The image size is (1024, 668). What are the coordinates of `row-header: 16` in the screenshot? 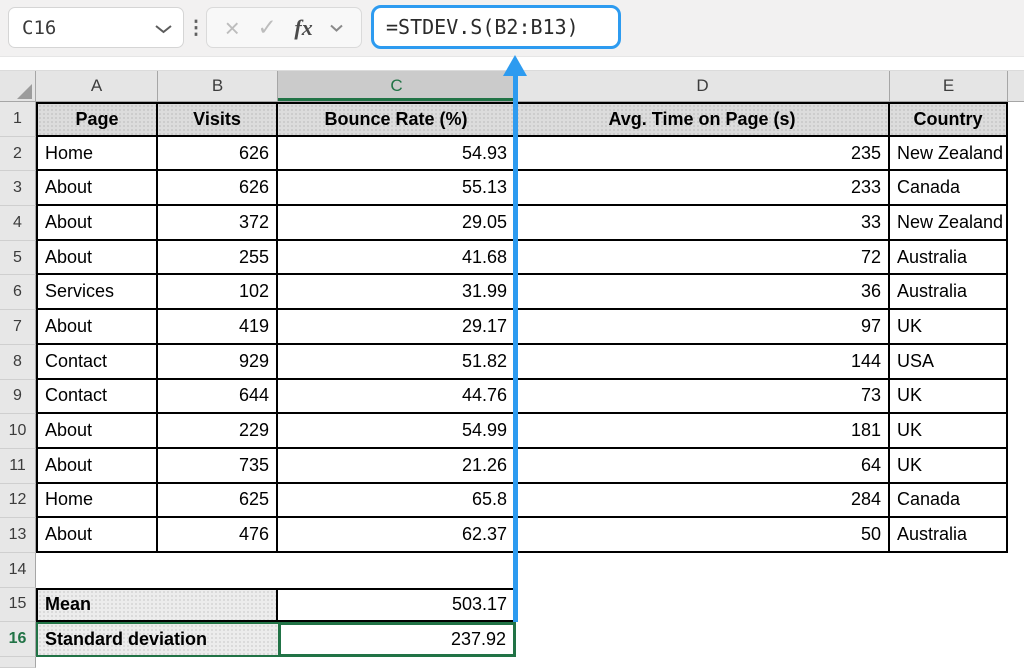 It's located at (18, 639).